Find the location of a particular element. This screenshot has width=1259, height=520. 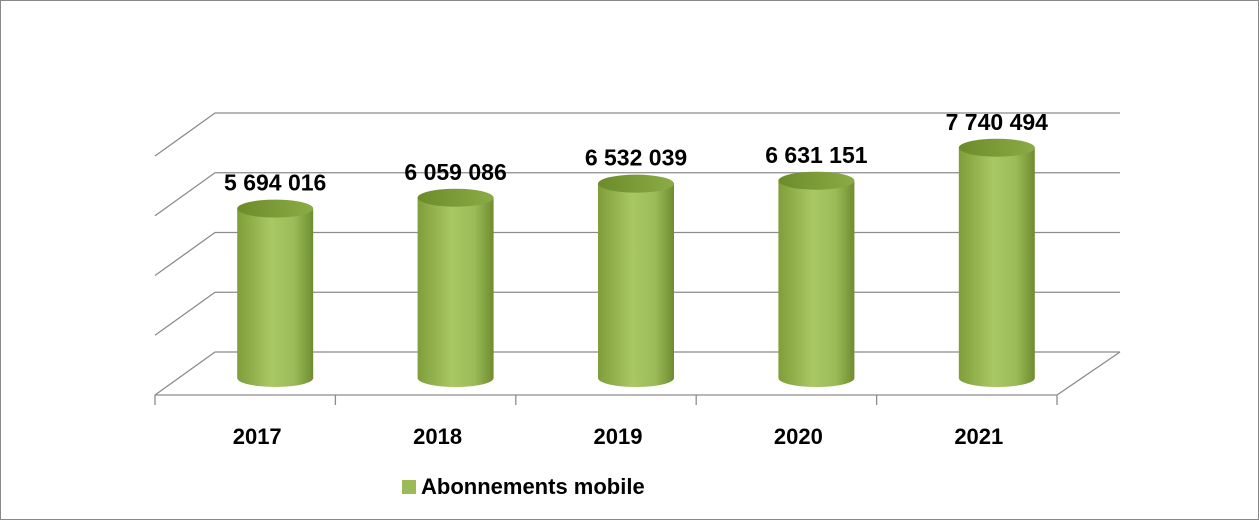

x-tick-label: 2020 is located at coordinates (798, 436).